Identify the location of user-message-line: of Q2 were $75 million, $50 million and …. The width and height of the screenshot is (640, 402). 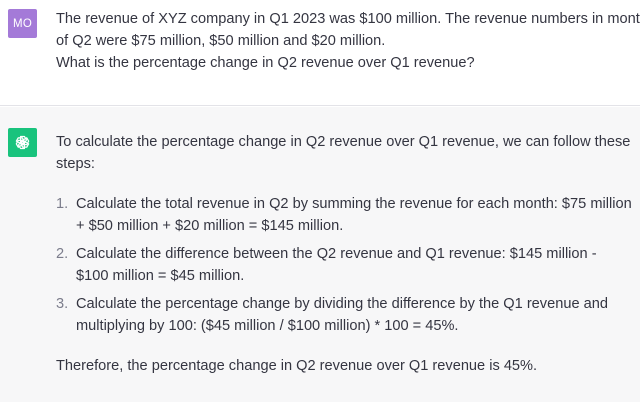
(221, 41).